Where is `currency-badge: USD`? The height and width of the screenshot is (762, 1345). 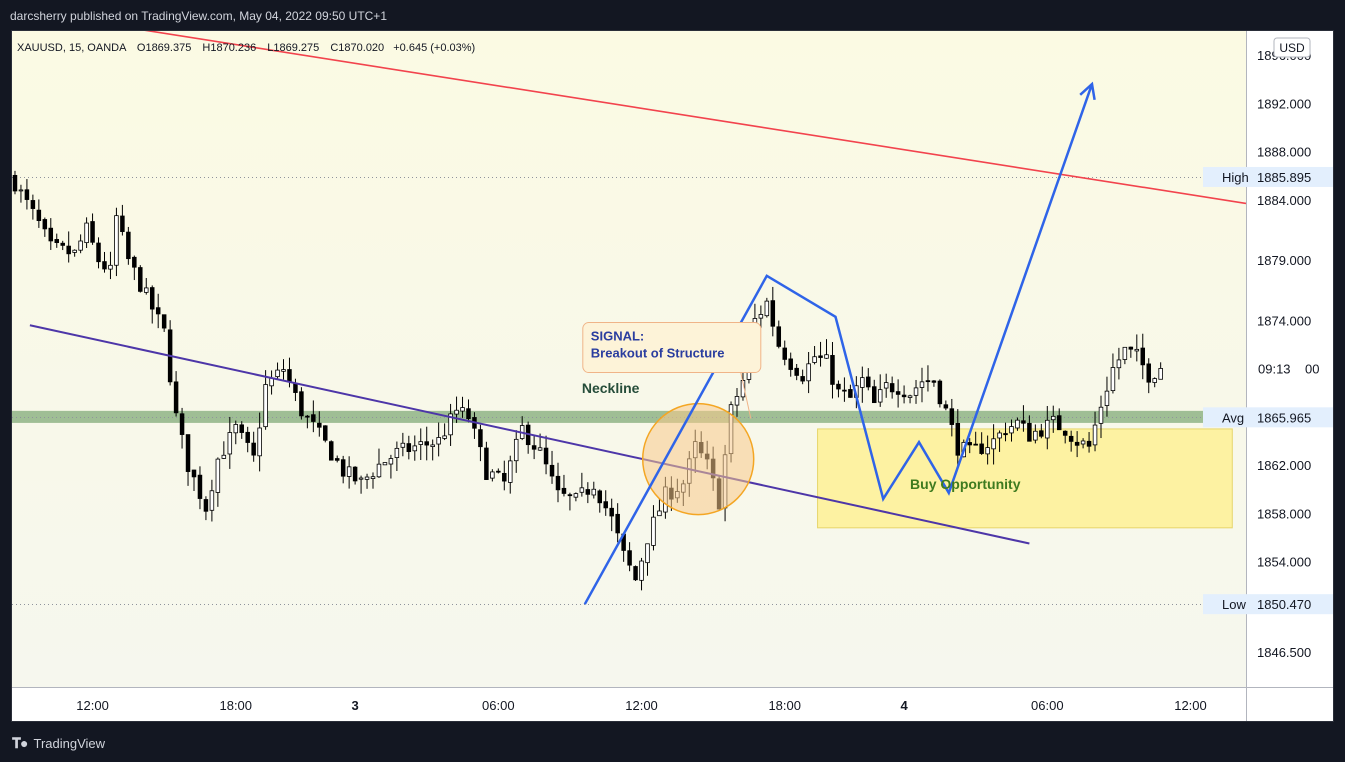 currency-badge: USD is located at coordinates (1292, 48).